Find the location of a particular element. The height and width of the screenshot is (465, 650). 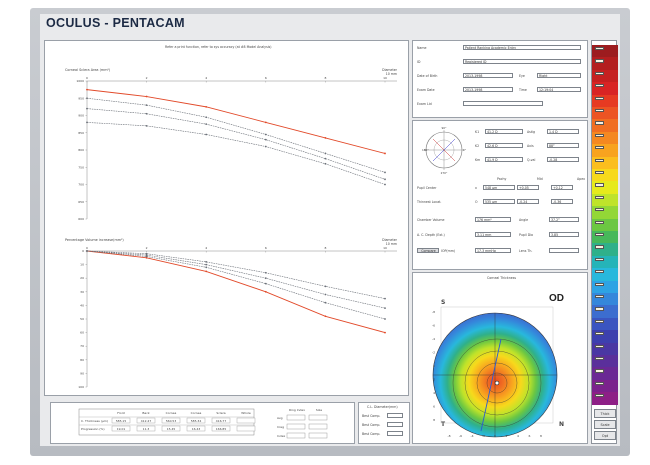

k-field: 42.6 D is located at coordinates (504, 145).